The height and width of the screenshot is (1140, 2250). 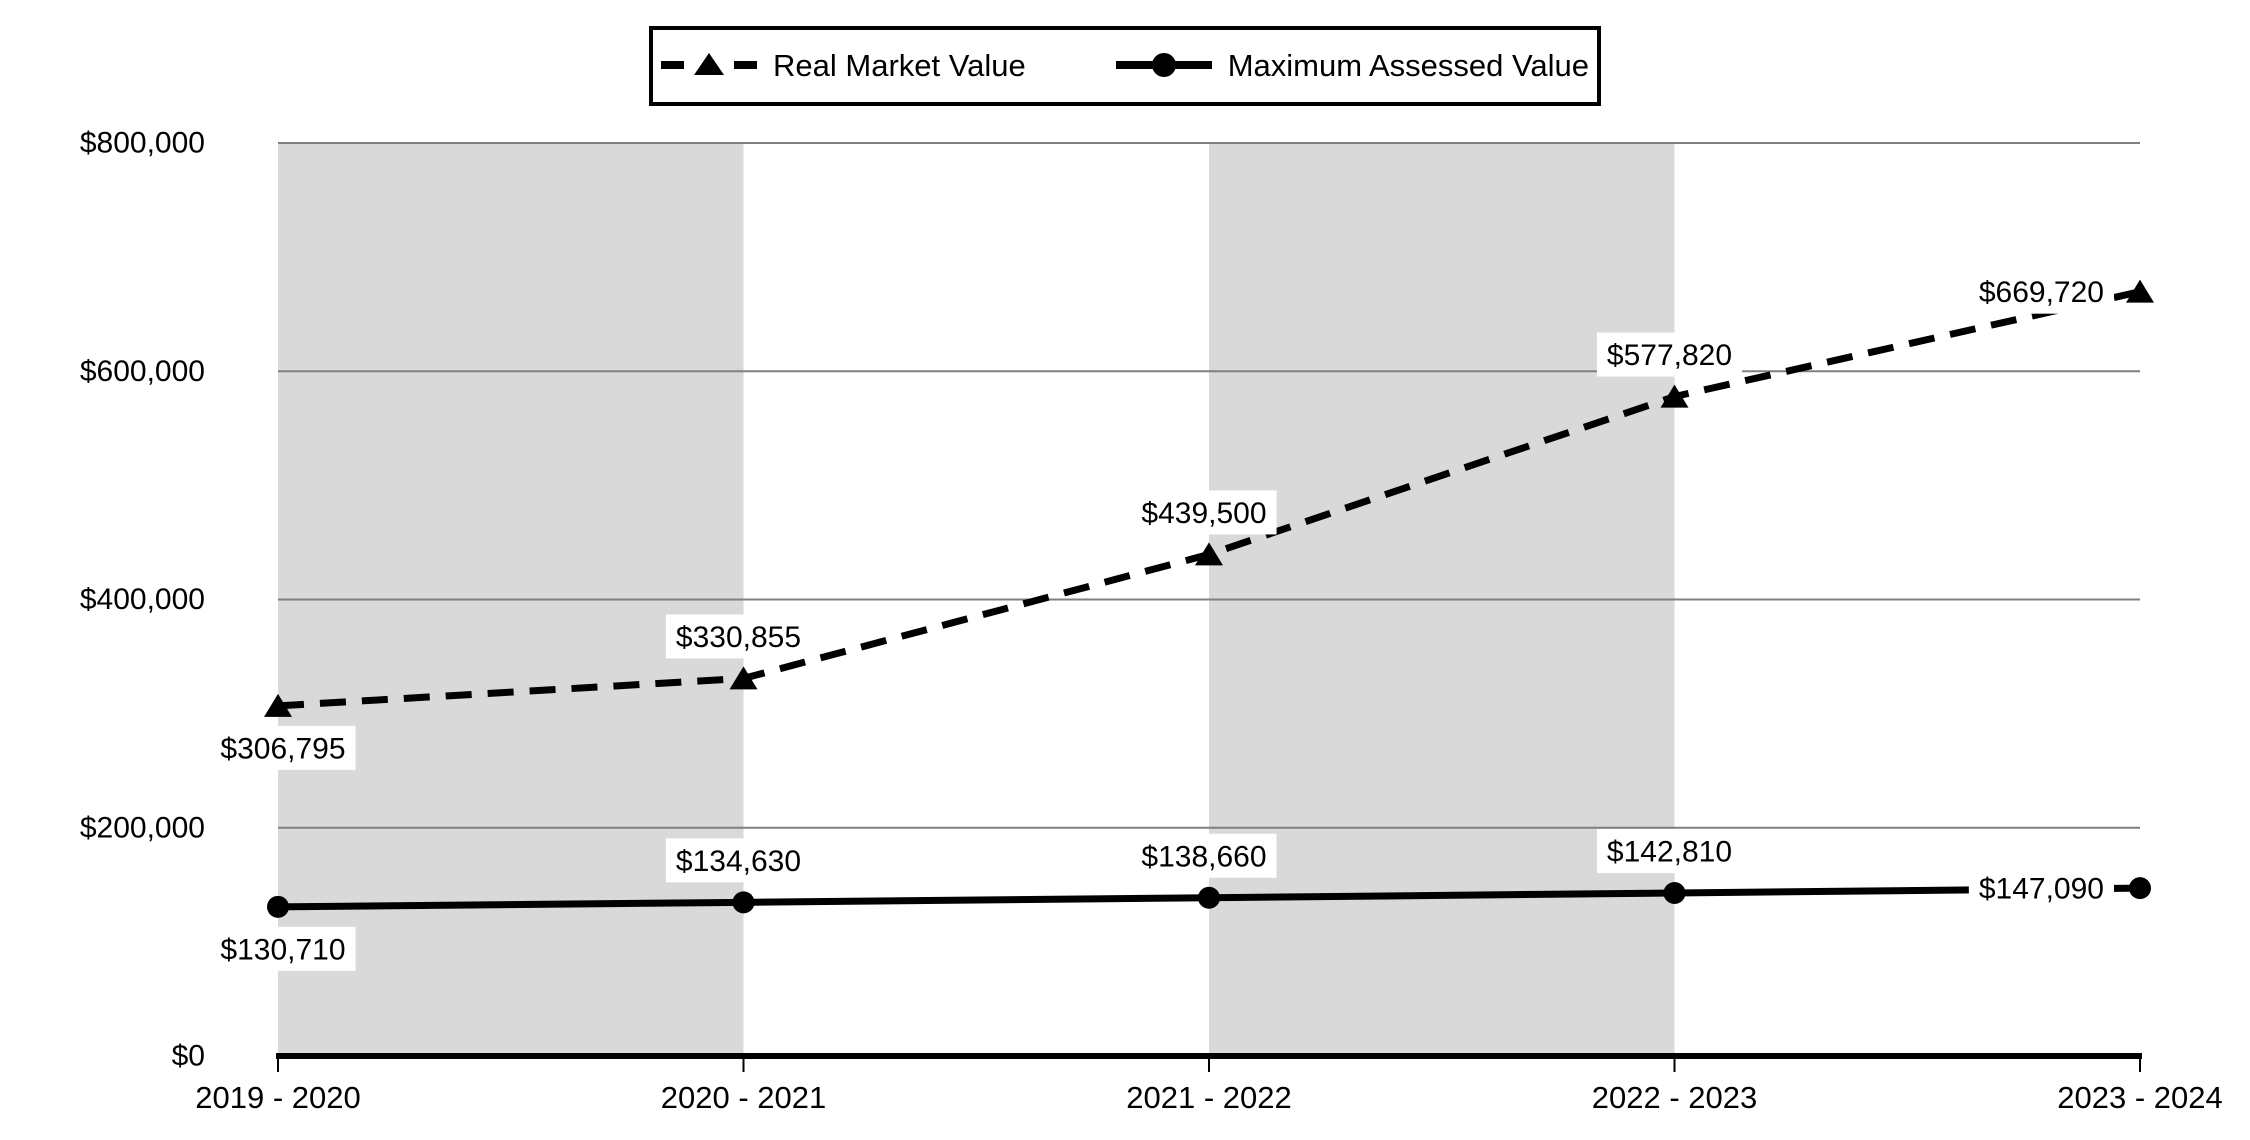 What do you see at coordinates (2139, 1097) in the screenshot?
I see `x-tick-label: 2023 - 2024` at bounding box center [2139, 1097].